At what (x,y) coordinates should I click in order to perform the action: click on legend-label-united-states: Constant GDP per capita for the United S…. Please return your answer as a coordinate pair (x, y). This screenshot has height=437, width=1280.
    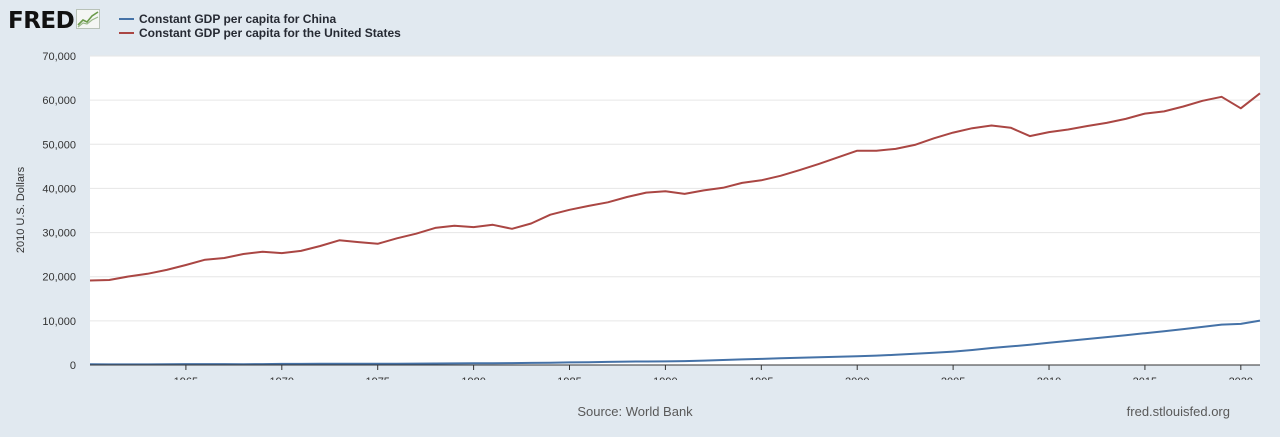
    Looking at the image, I should click on (270, 33).